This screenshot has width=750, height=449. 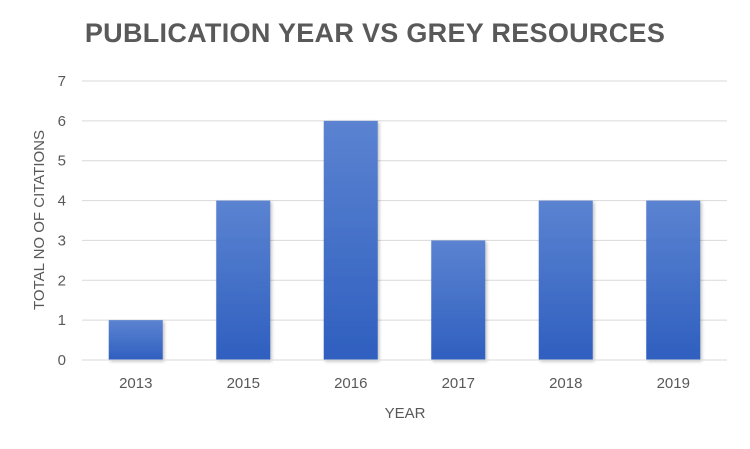 What do you see at coordinates (62, 240) in the screenshot?
I see `y-tick-label: 3` at bounding box center [62, 240].